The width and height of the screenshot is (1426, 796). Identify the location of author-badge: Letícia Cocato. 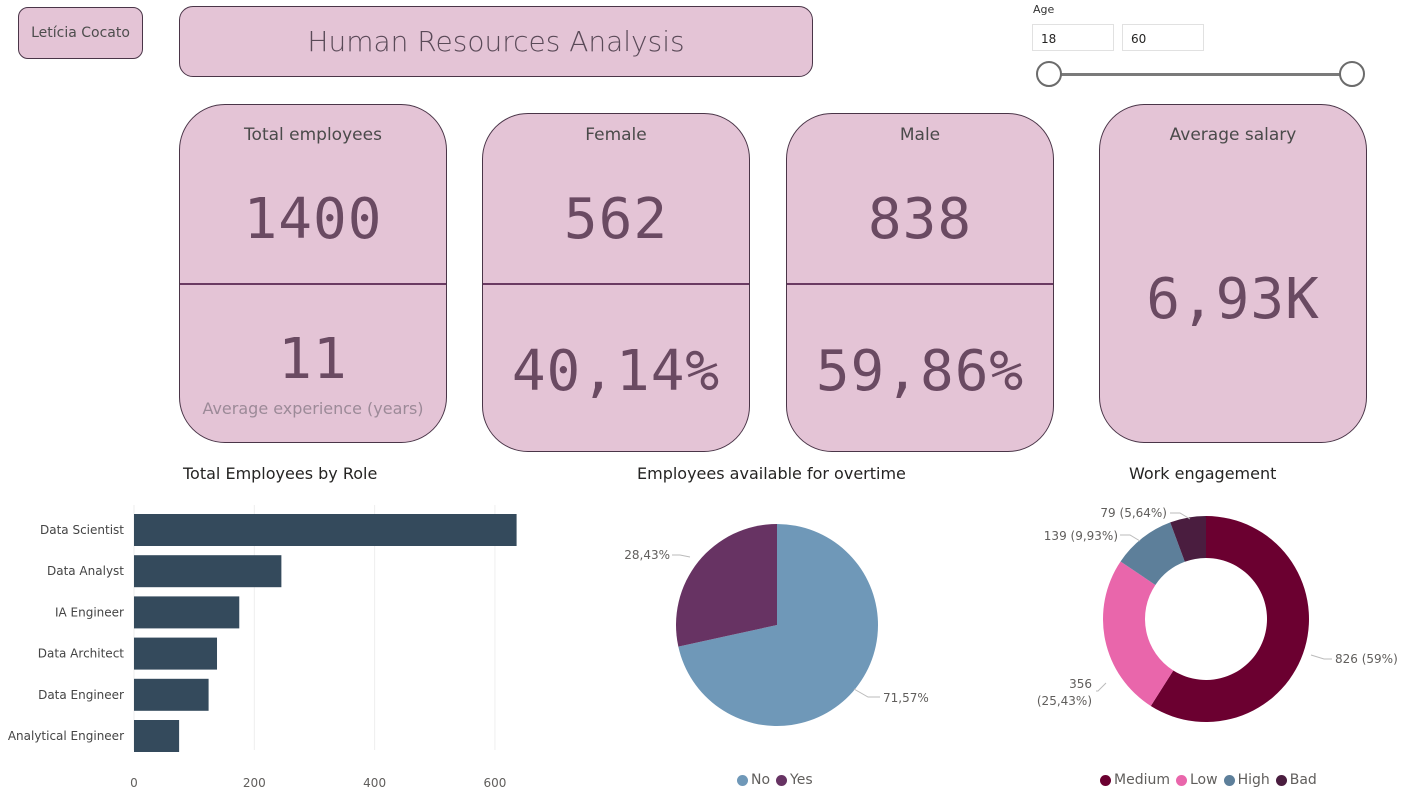
(80, 33).